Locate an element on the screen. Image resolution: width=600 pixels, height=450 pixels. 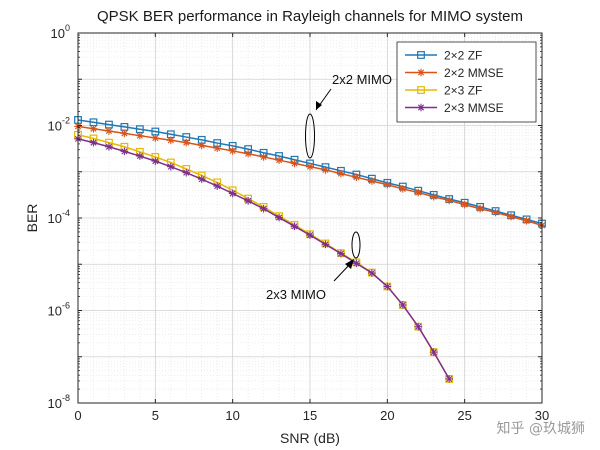
annotation-ellipse-2x3 is located at coordinates (356, 245).